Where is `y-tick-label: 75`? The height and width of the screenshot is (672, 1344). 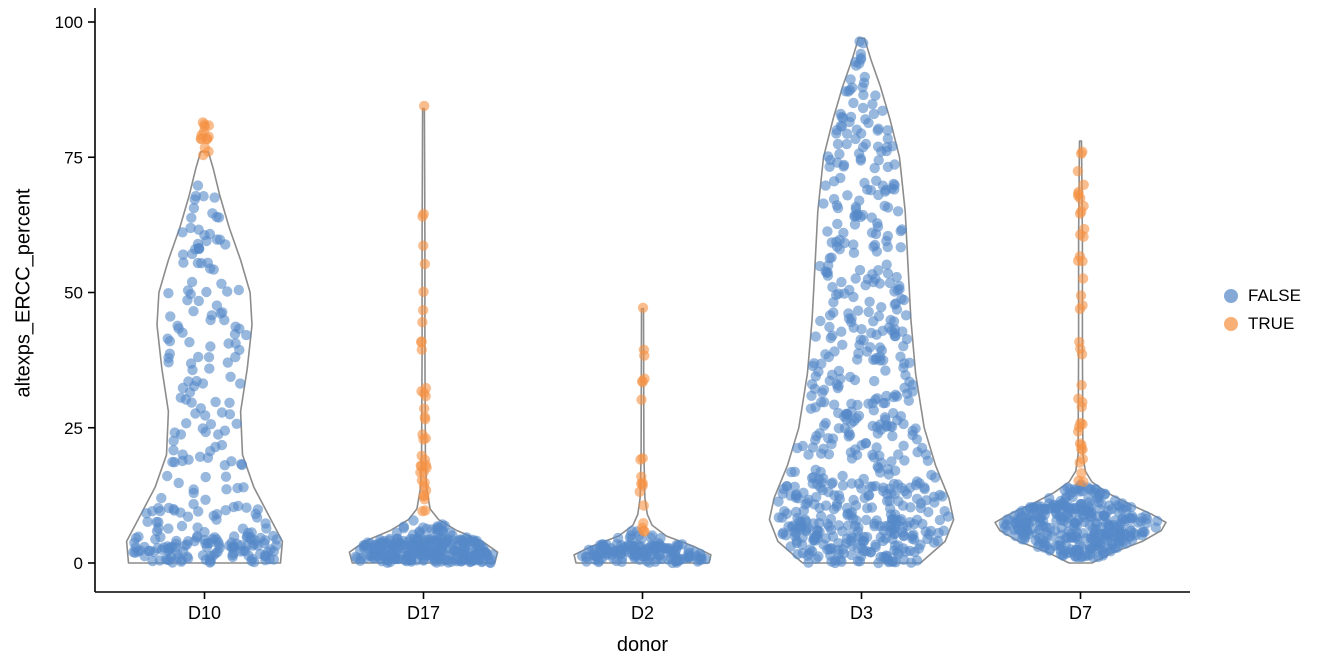
y-tick-label: 75 is located at coordinates (73, 157).